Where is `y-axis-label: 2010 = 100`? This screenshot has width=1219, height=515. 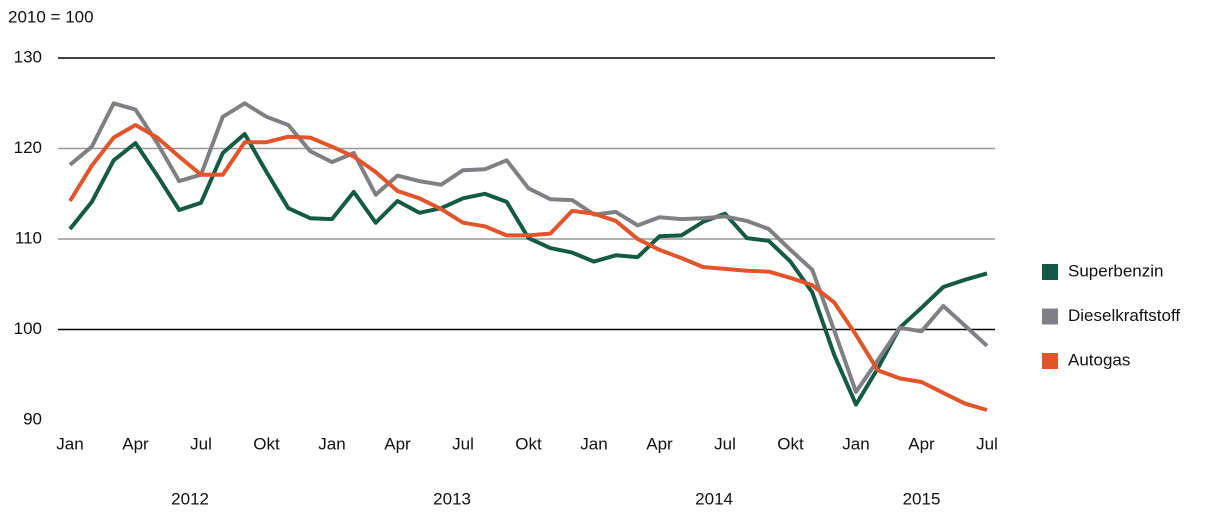
y-axis-label: 2010 = 100 is located at coordinates (51, 16).